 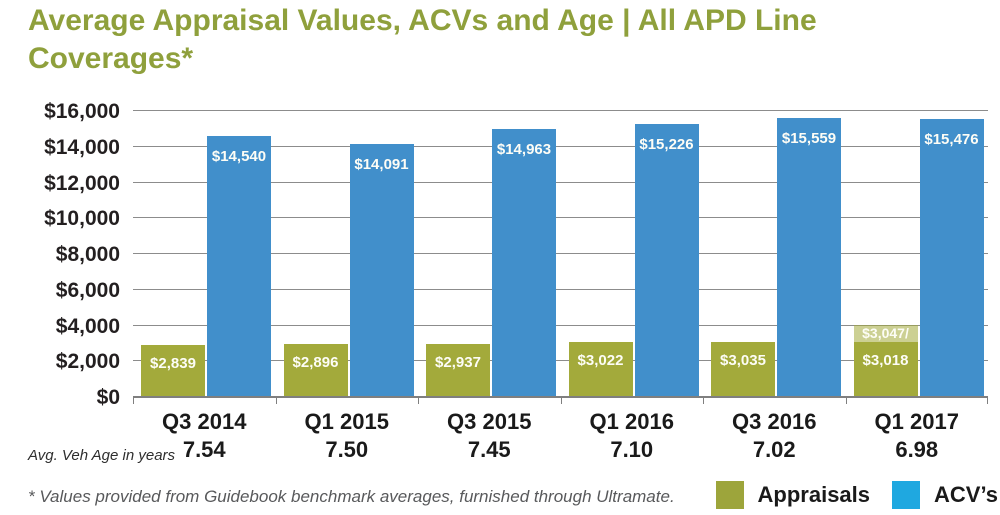 I want to click on x-label-quarter: Q1 2016, so click(x=631, y=421).